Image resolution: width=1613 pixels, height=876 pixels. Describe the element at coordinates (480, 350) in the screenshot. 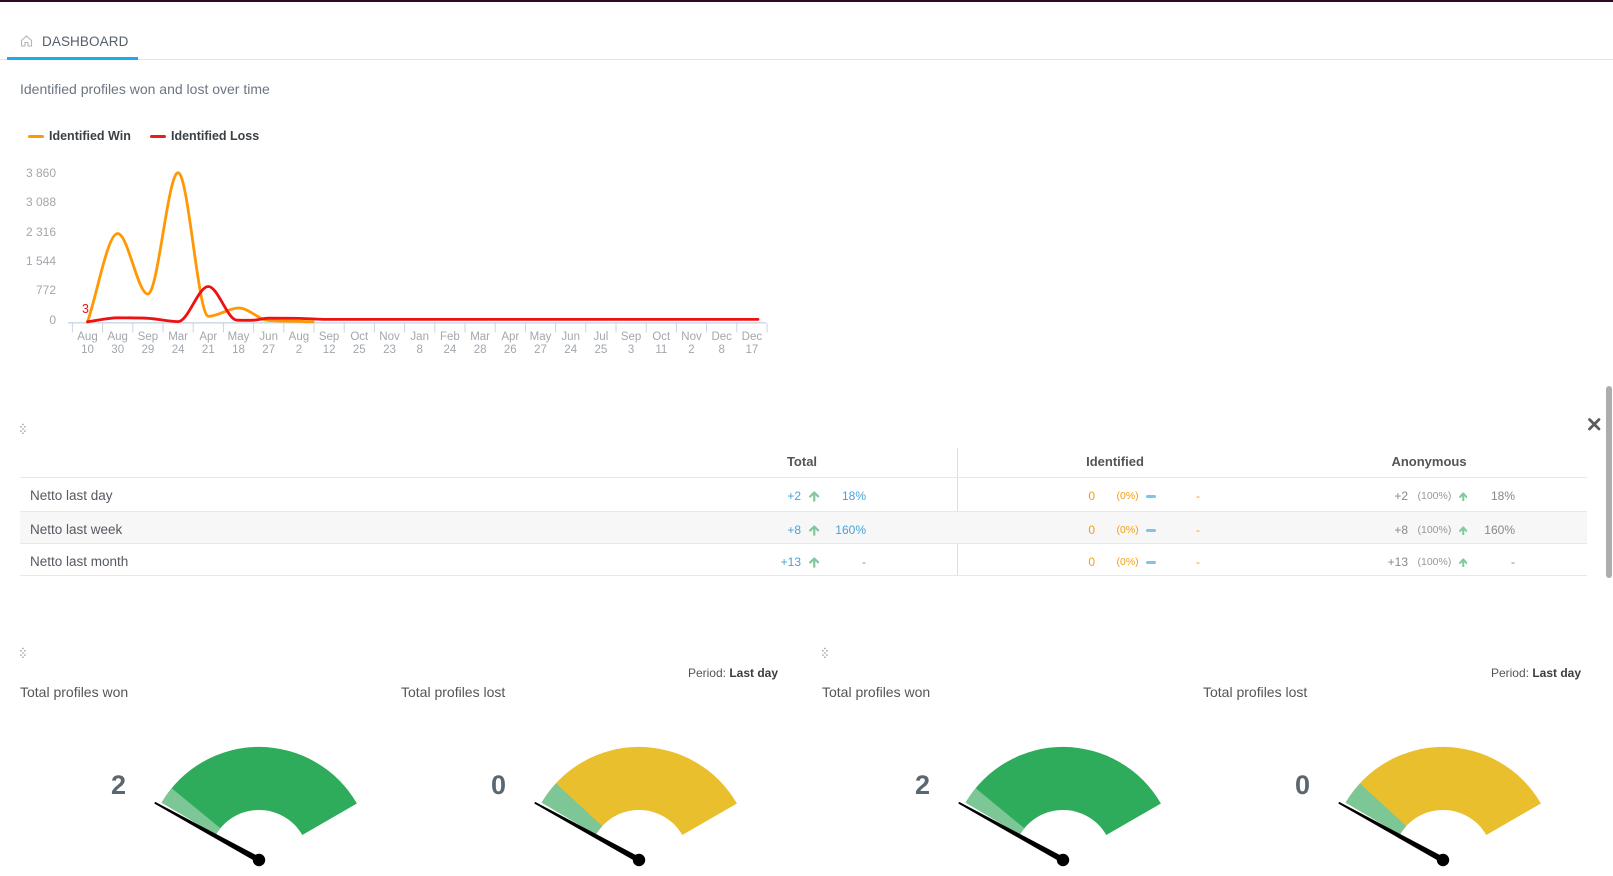

I see `svg-text: 28` at that location.